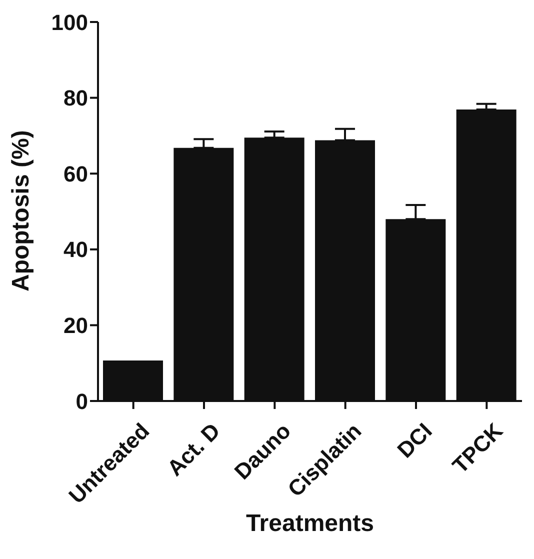  Describe the element at coordinates (76, 325) in the screenshot. I see `y-tick-label: 20` at that location.